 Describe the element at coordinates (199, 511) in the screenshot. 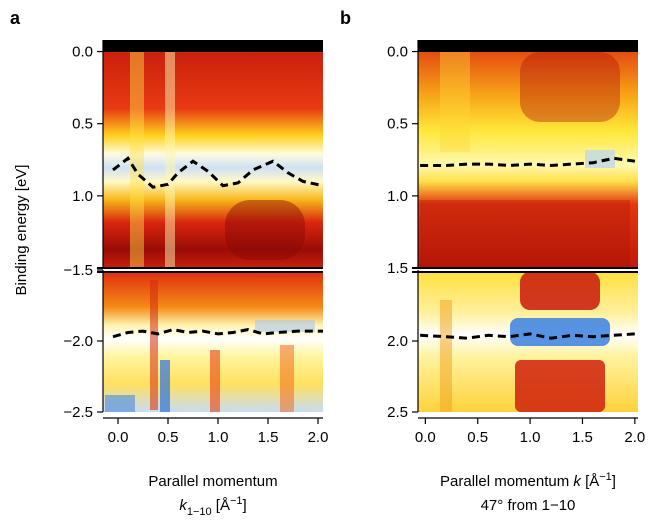

I see `label-part: 1−10` at that location.